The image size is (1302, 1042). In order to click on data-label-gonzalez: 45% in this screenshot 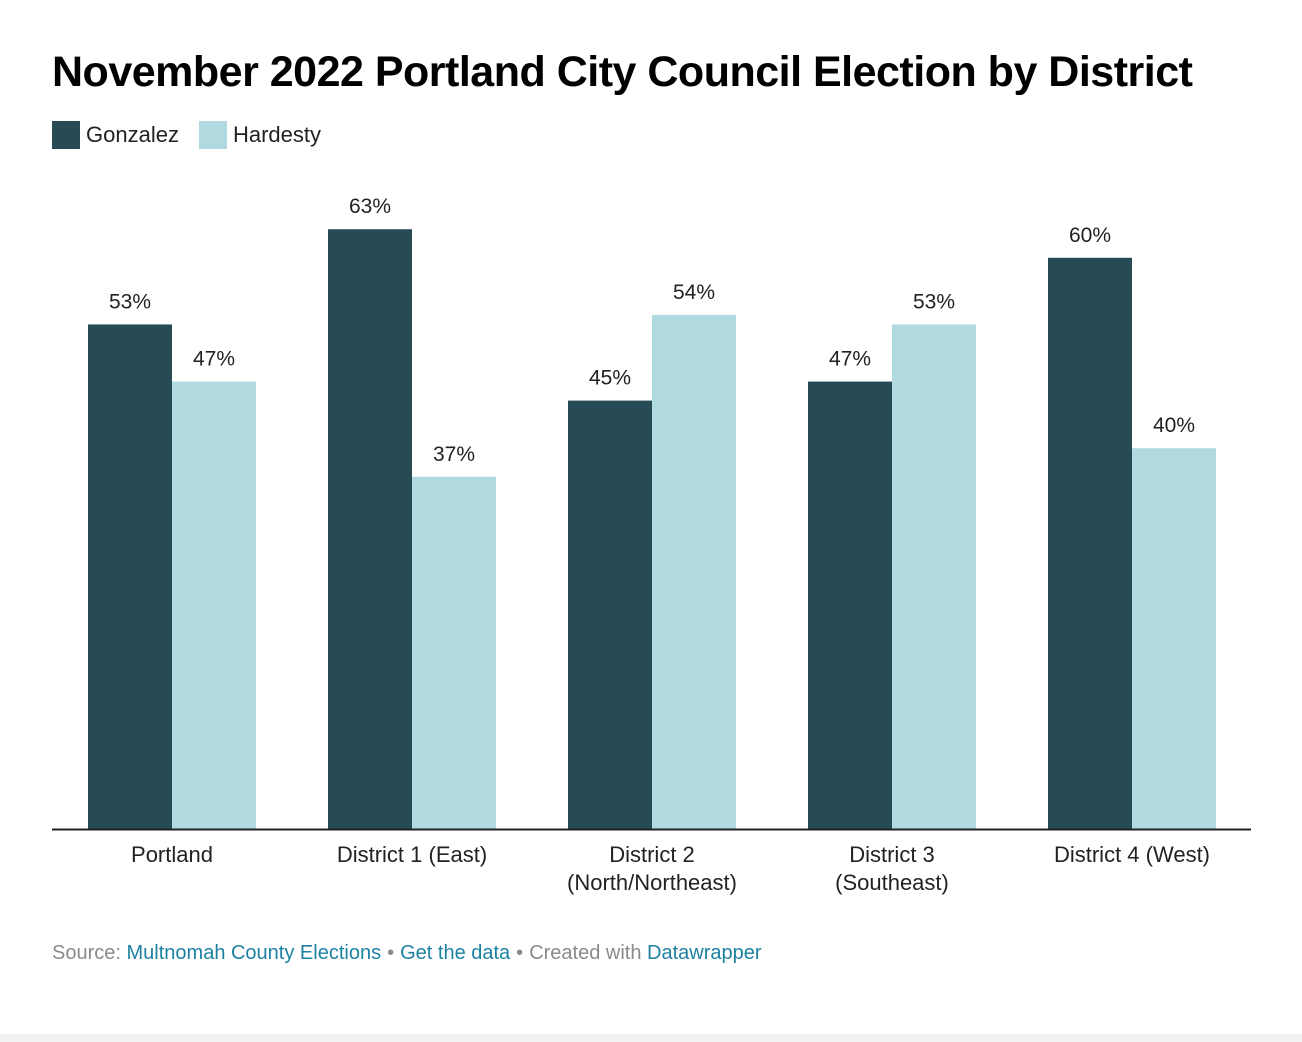, I will do `click(610, 378)`.